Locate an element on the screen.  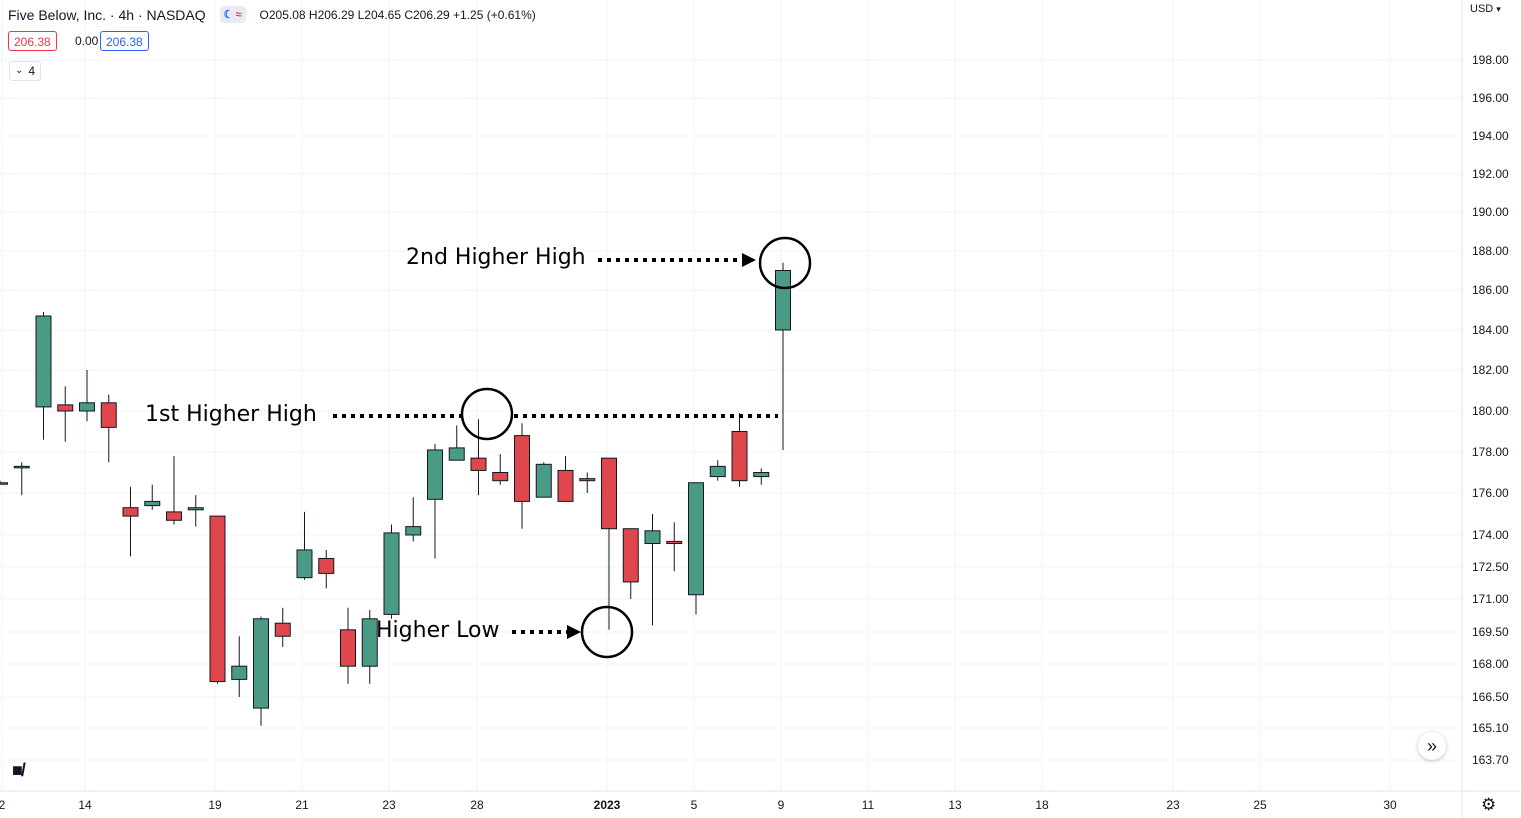
symbol-title: Five Below, Inc. · 4h · NASDAQ is located at coordinates (107, 14).